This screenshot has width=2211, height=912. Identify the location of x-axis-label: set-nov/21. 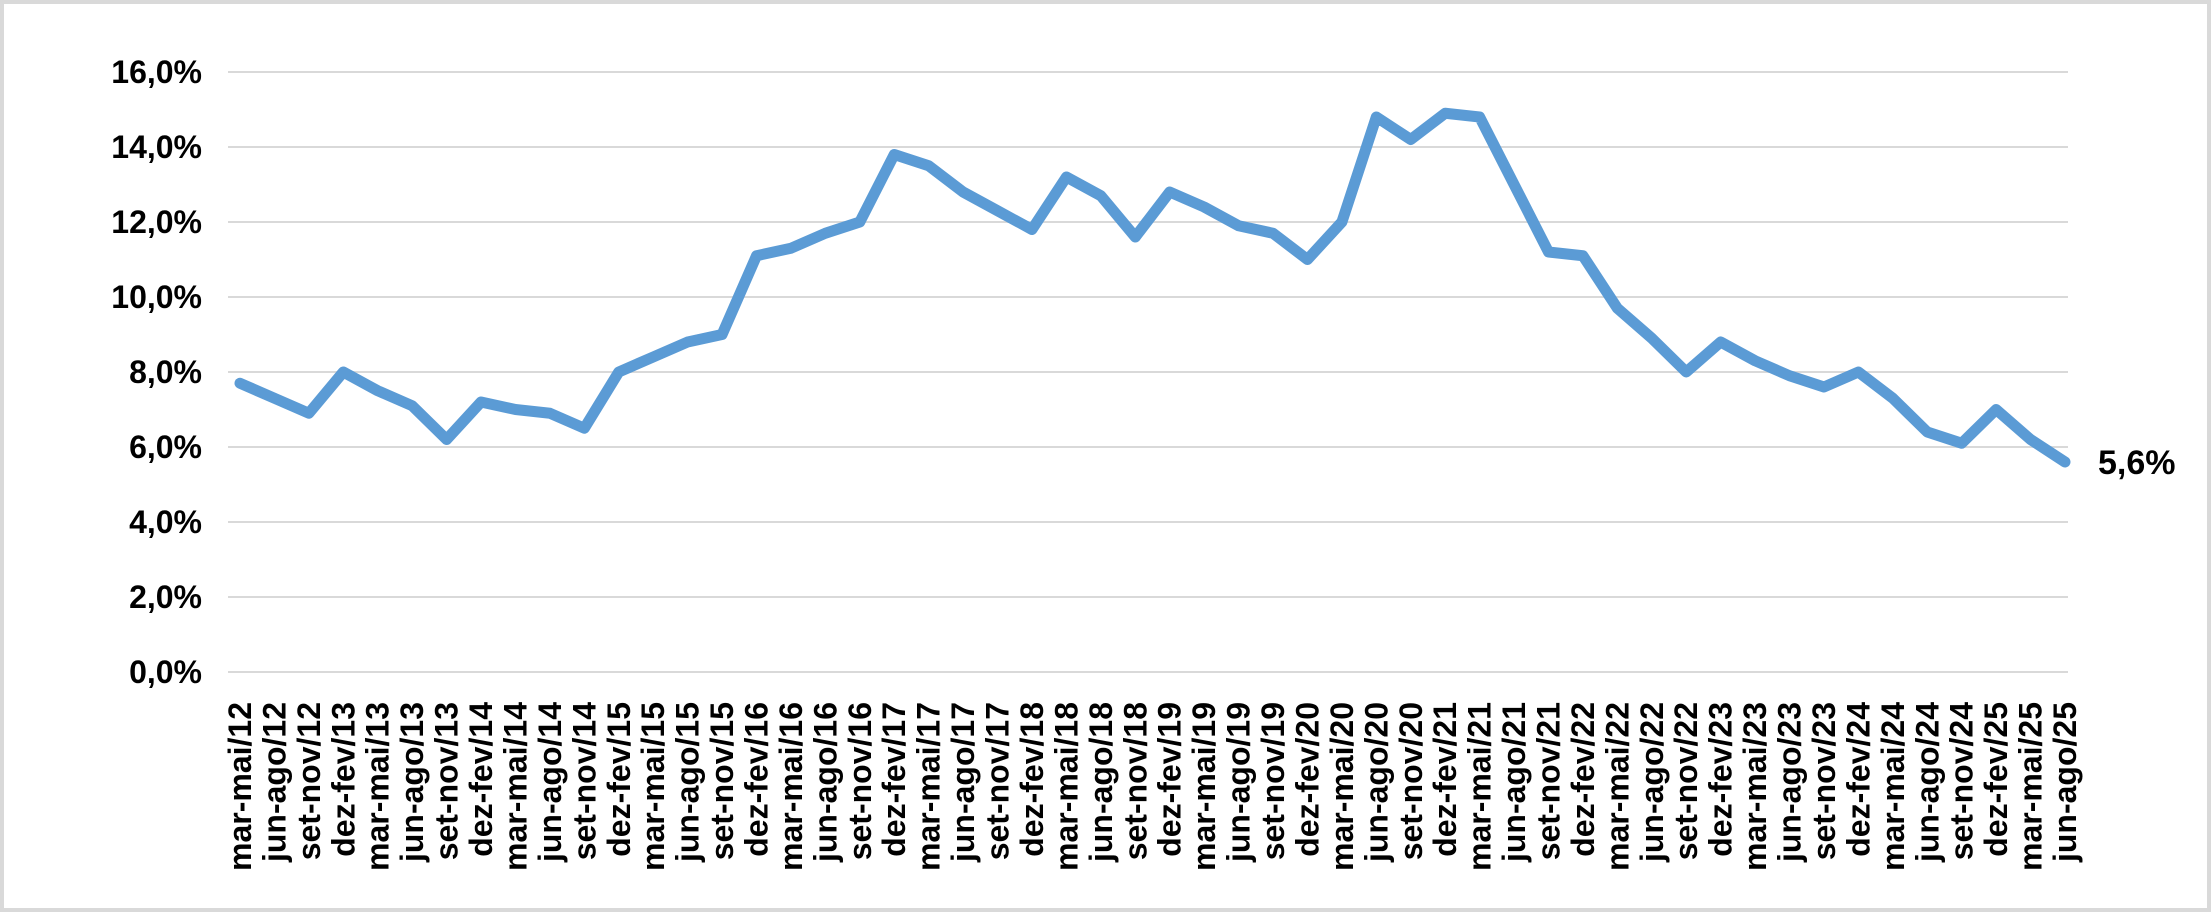
(1548, 781).